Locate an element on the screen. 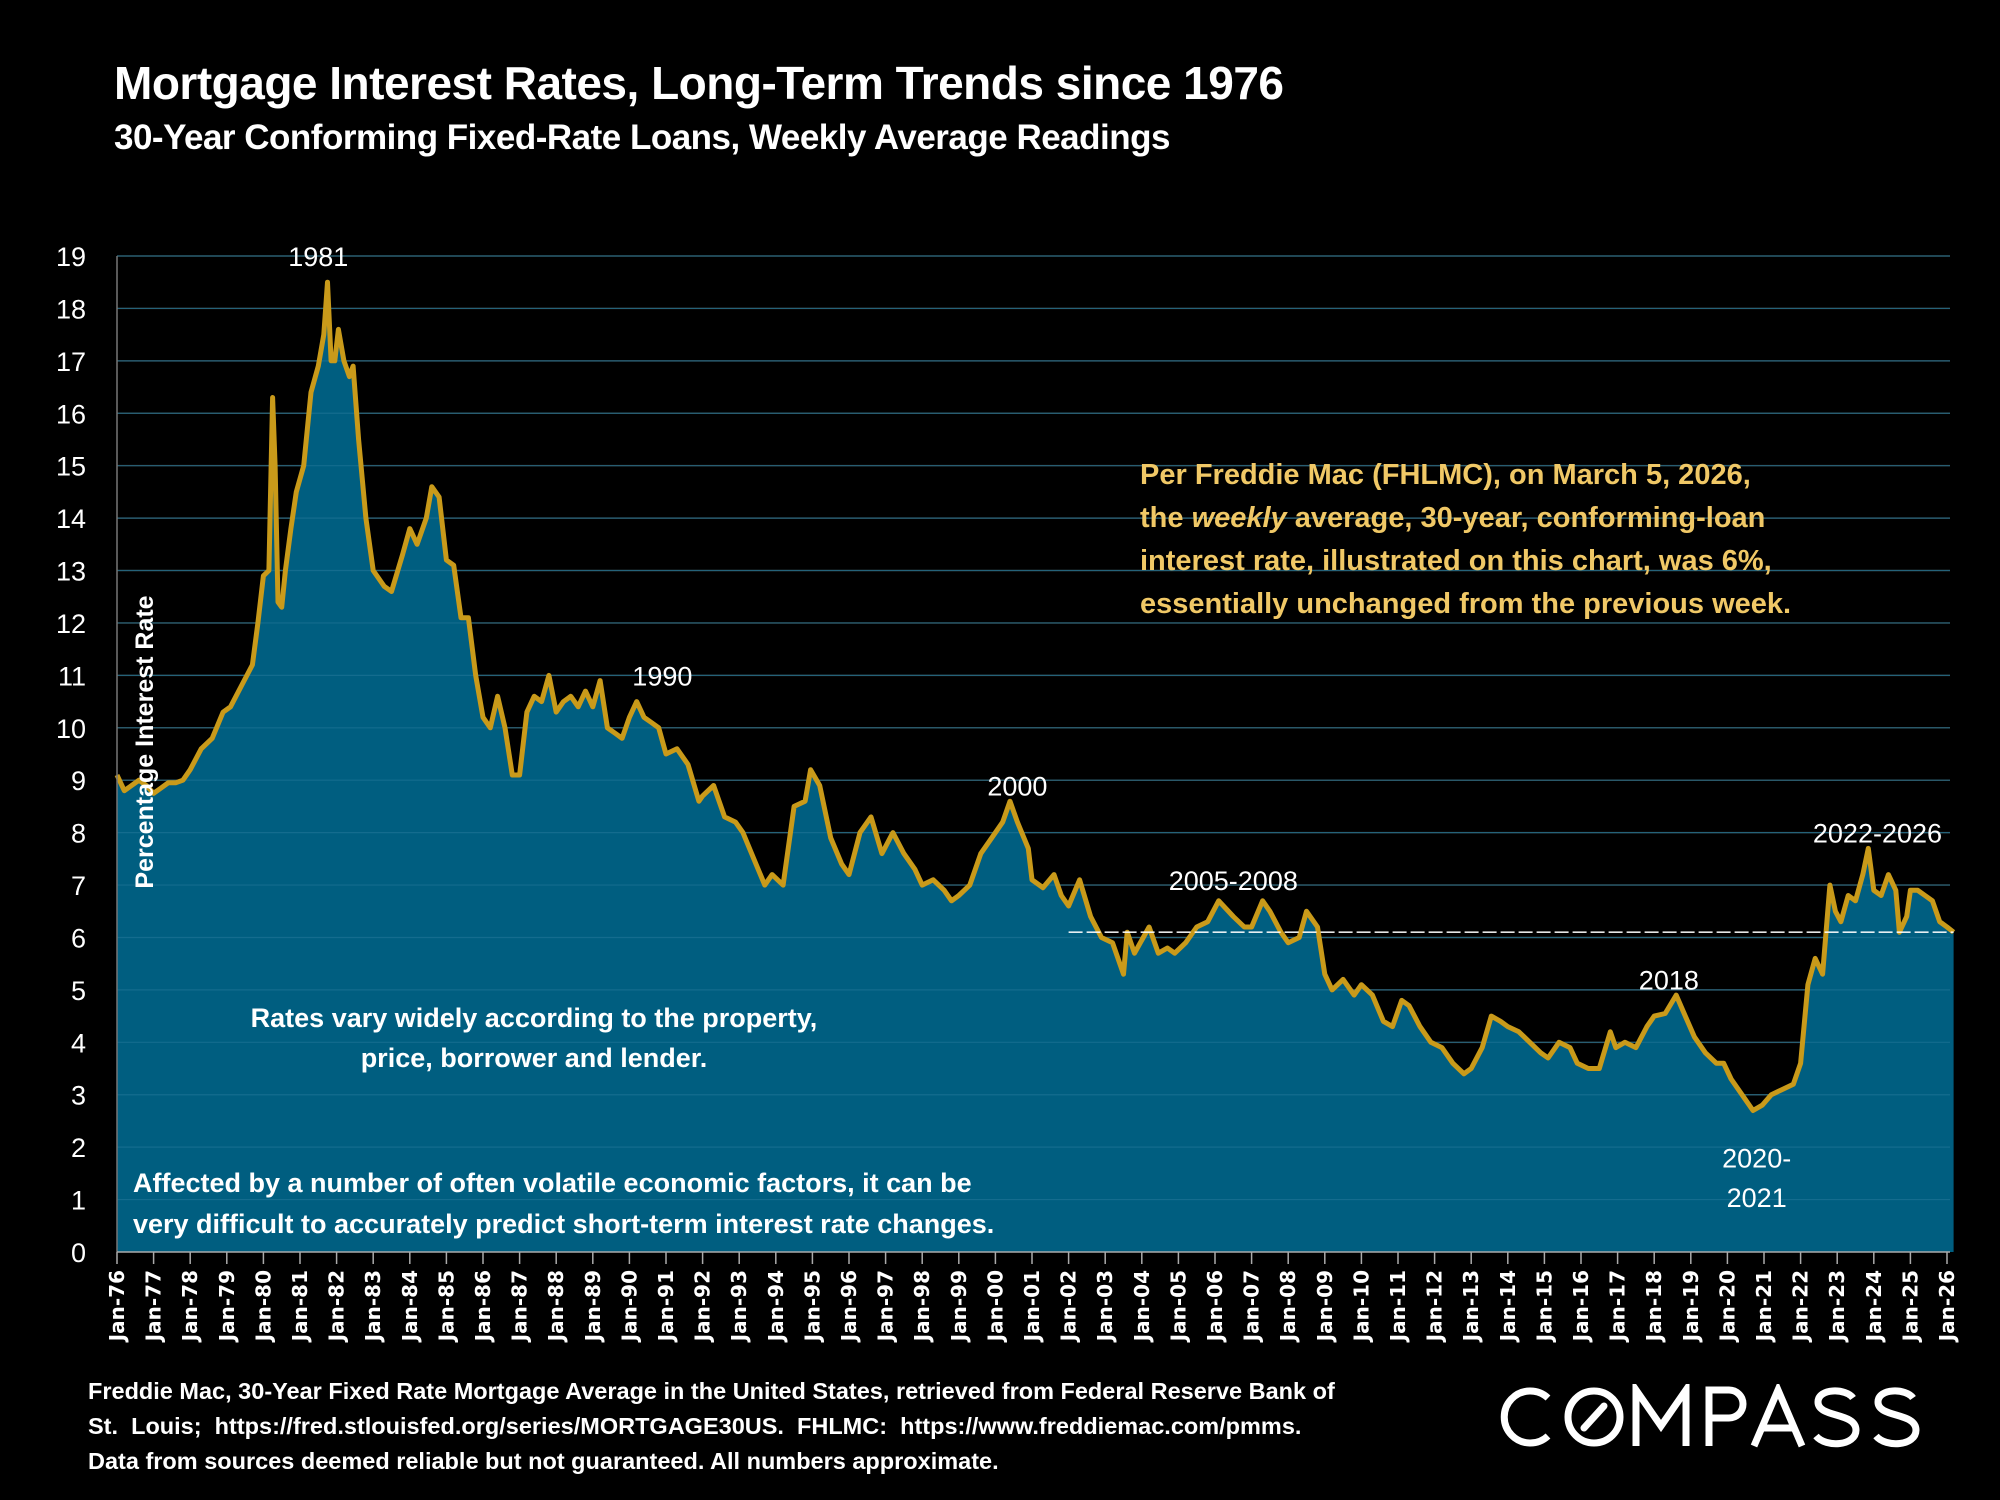 This screenshot has width=2000, height=1500. callout-emphasis-weekly: weekly is located at coordinates (1239, 518).